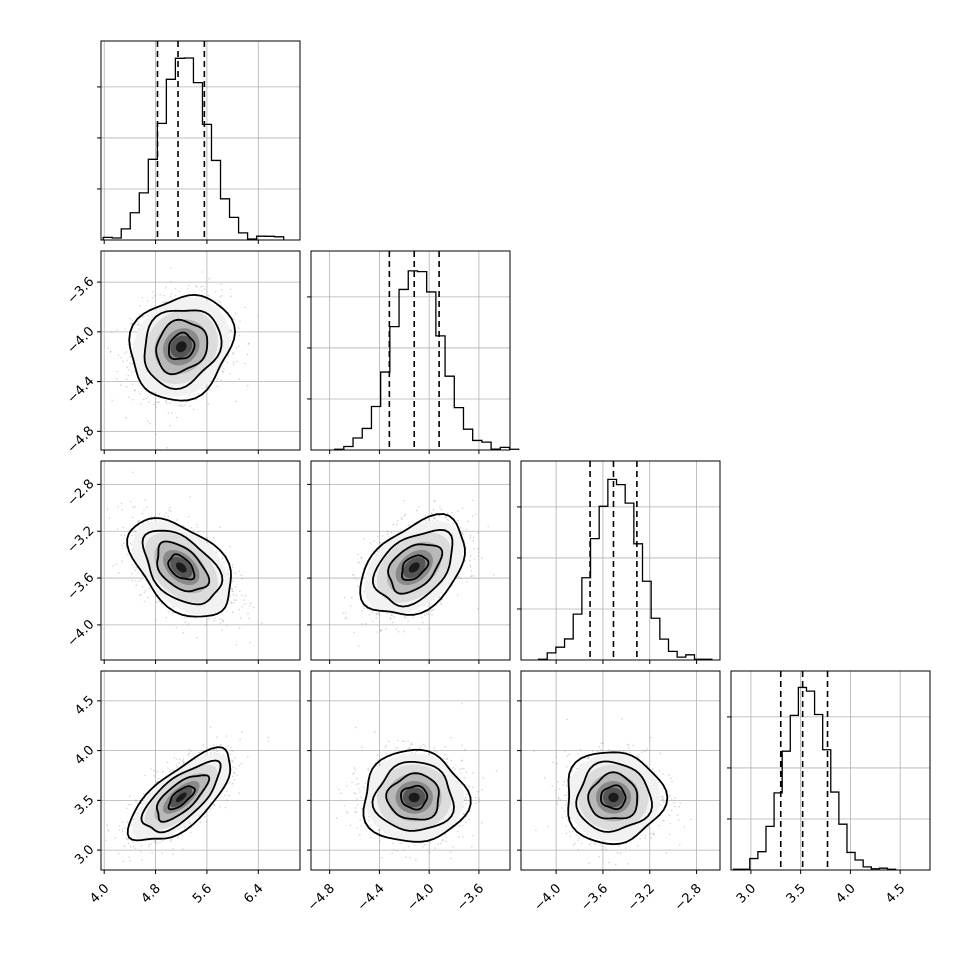  I want to click on histogram-step-line, so click(193, 148).